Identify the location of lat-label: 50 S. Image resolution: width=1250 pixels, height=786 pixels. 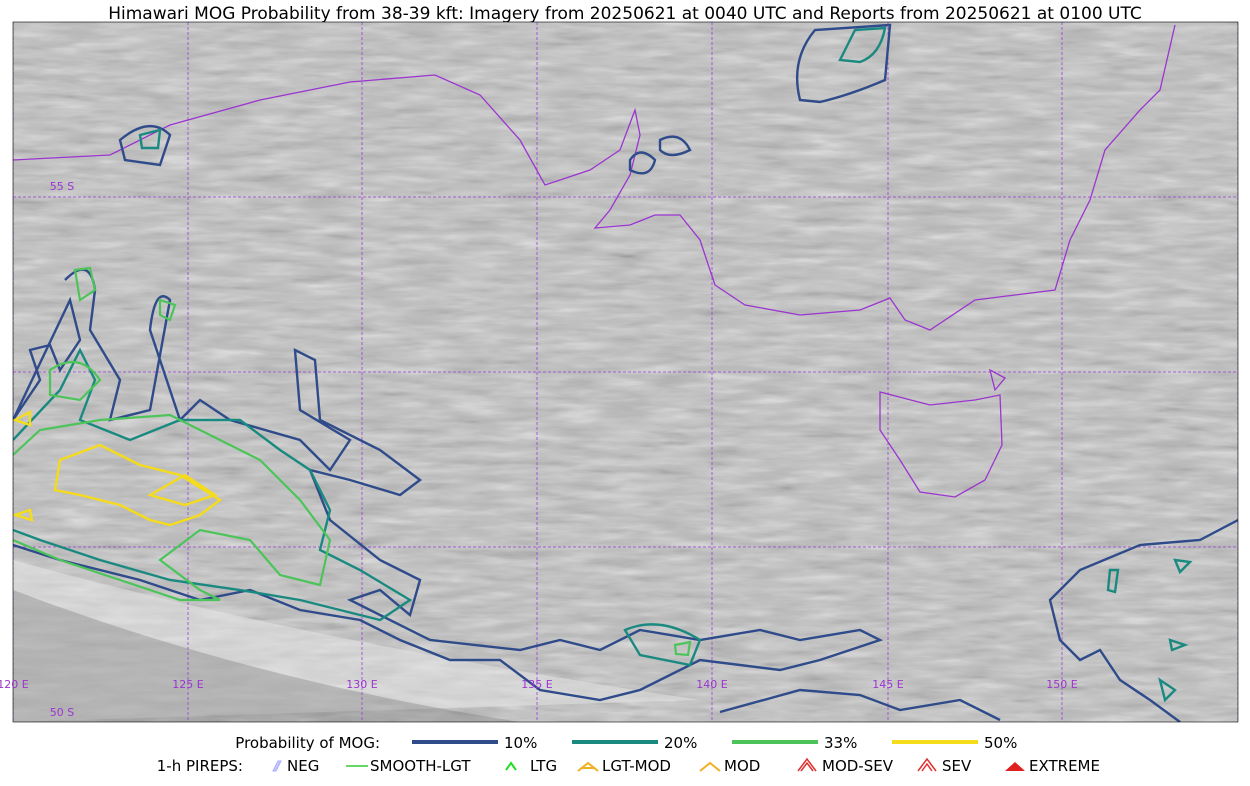
(62, 712).